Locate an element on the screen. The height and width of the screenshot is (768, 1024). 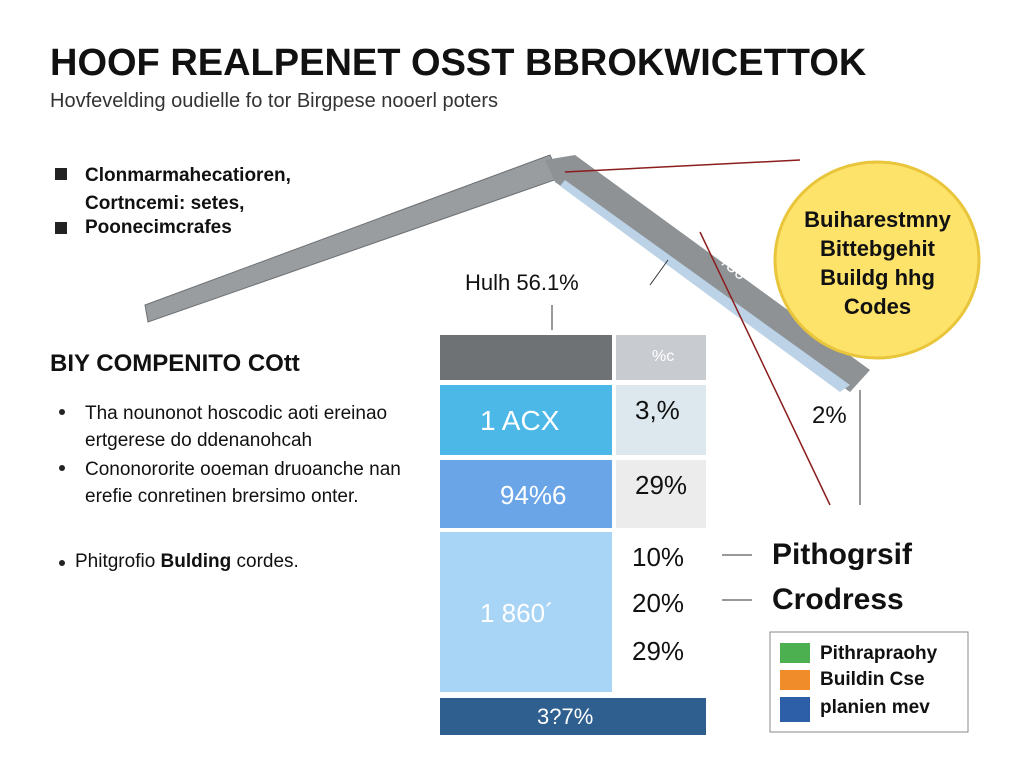
table-footer-text: 3?7% is located at coordinates (565, 716).